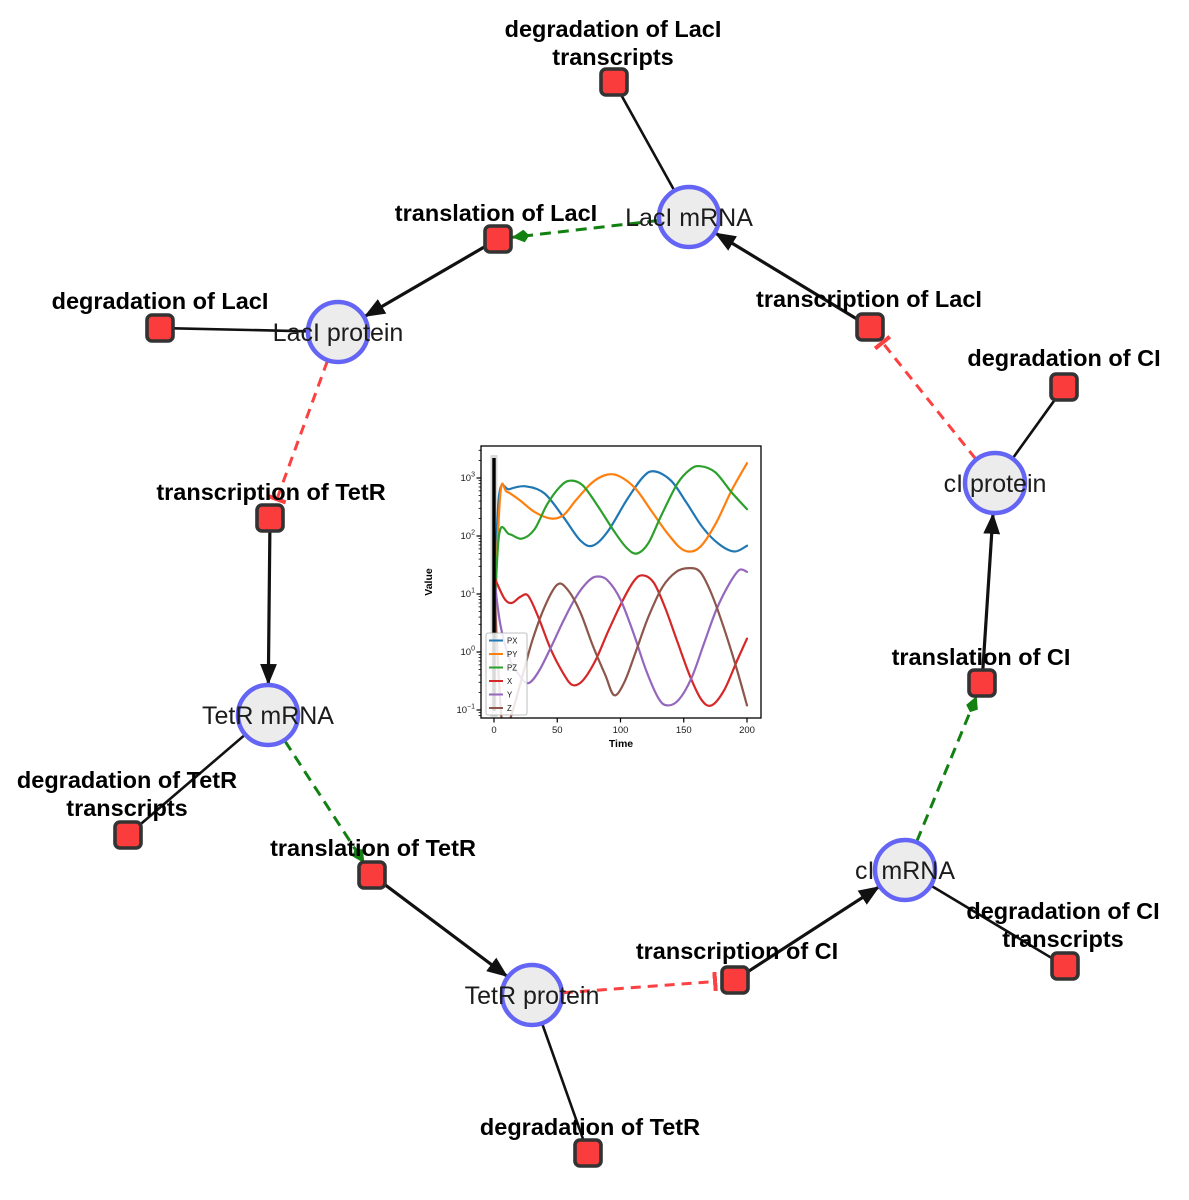  Describe the element at coordinates (510, 681) in the screenshot. I see `legend-entry-X: X` at that location.